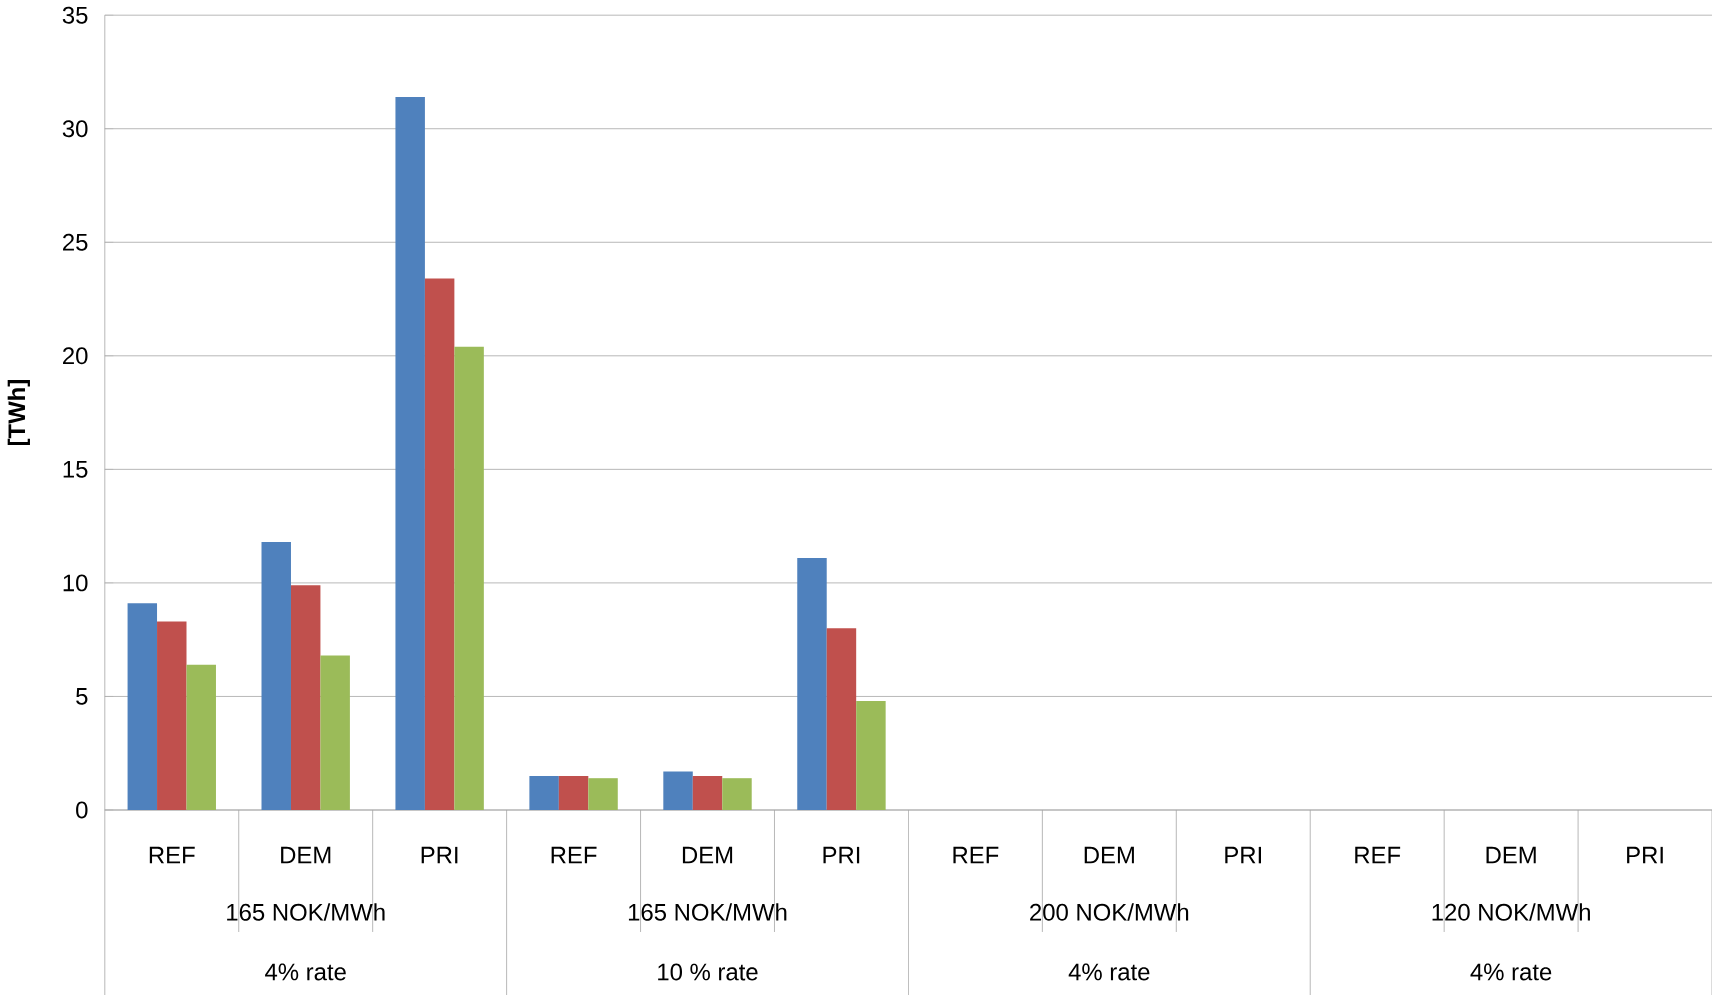 Image resolution: width=1712 pixels, height=995 pixels. Describe the element at coordinates (82, 810) in the screenshot. I see `y-tick-label: 0` at that location.